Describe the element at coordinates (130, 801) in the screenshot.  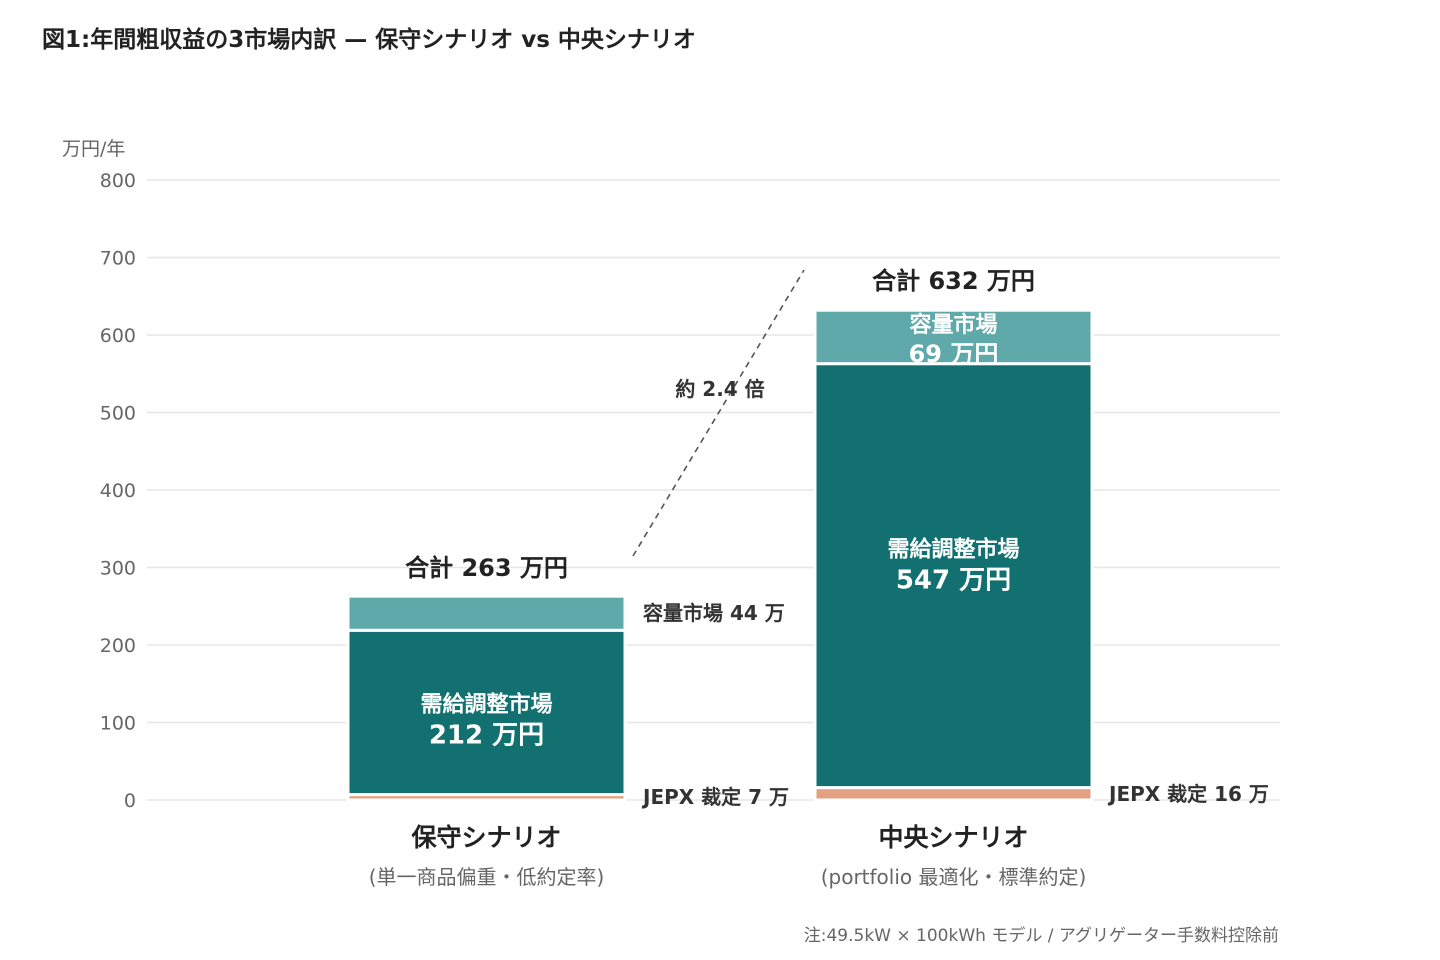
I see `y-tick-label: 0` at that location.